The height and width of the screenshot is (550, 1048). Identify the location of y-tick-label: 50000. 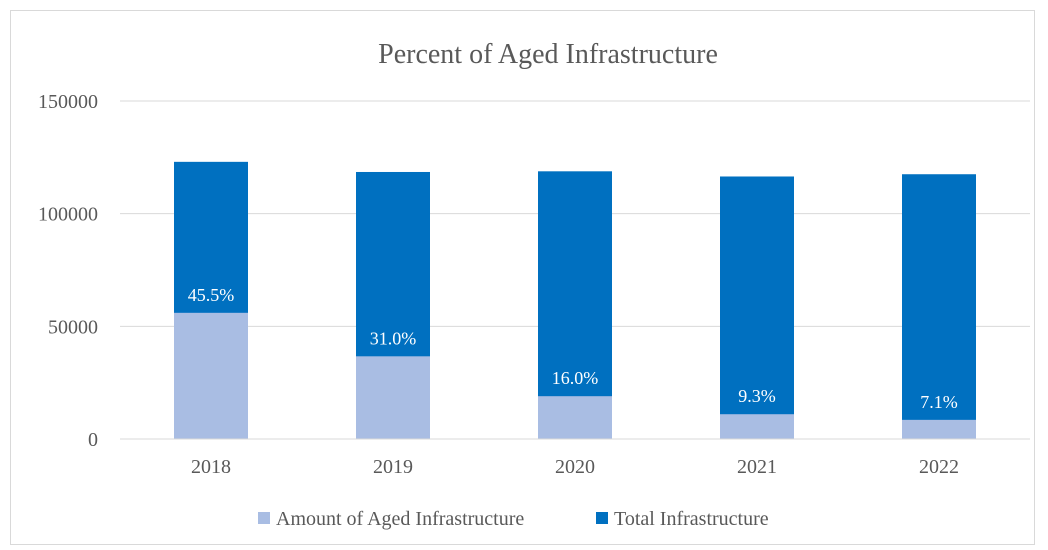
(73, 327).